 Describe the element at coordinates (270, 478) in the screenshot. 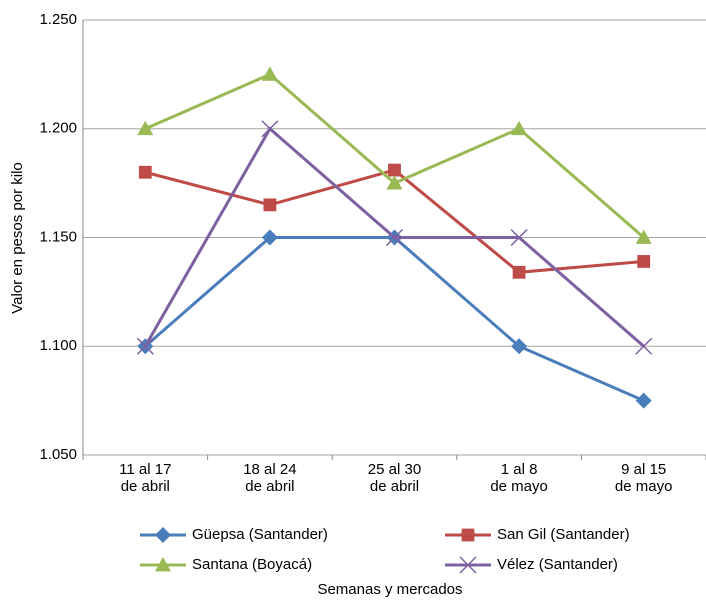

I see `x-tick-label: 18 al 24 de abril` at that location.